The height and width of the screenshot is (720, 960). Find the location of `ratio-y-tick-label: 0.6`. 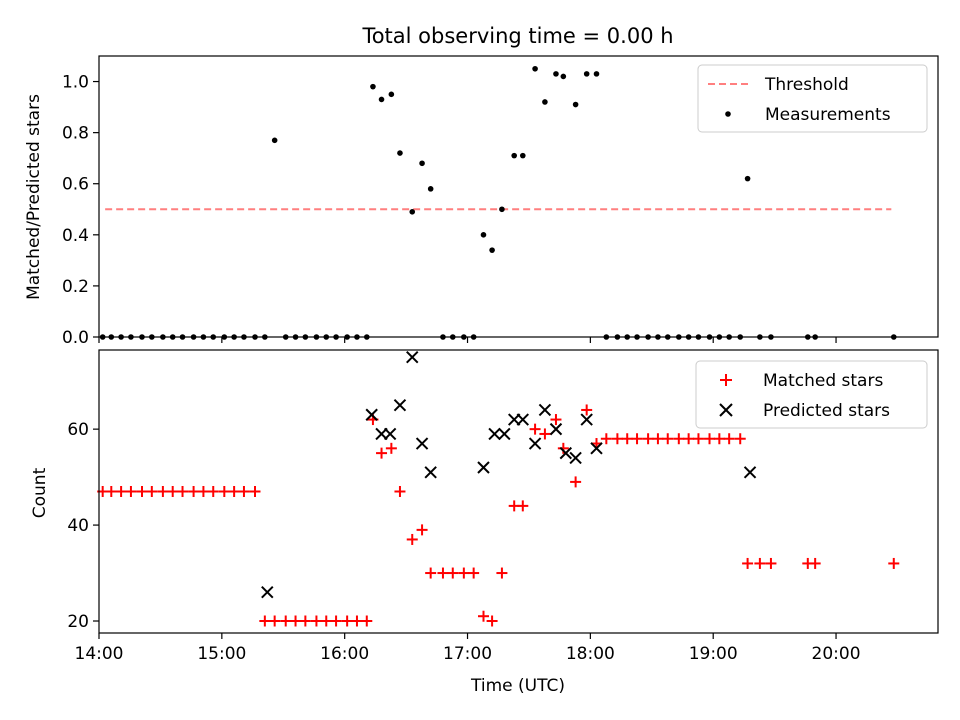

ratio-y-tick-label: 0.6 is located at coordinates (75, 185).